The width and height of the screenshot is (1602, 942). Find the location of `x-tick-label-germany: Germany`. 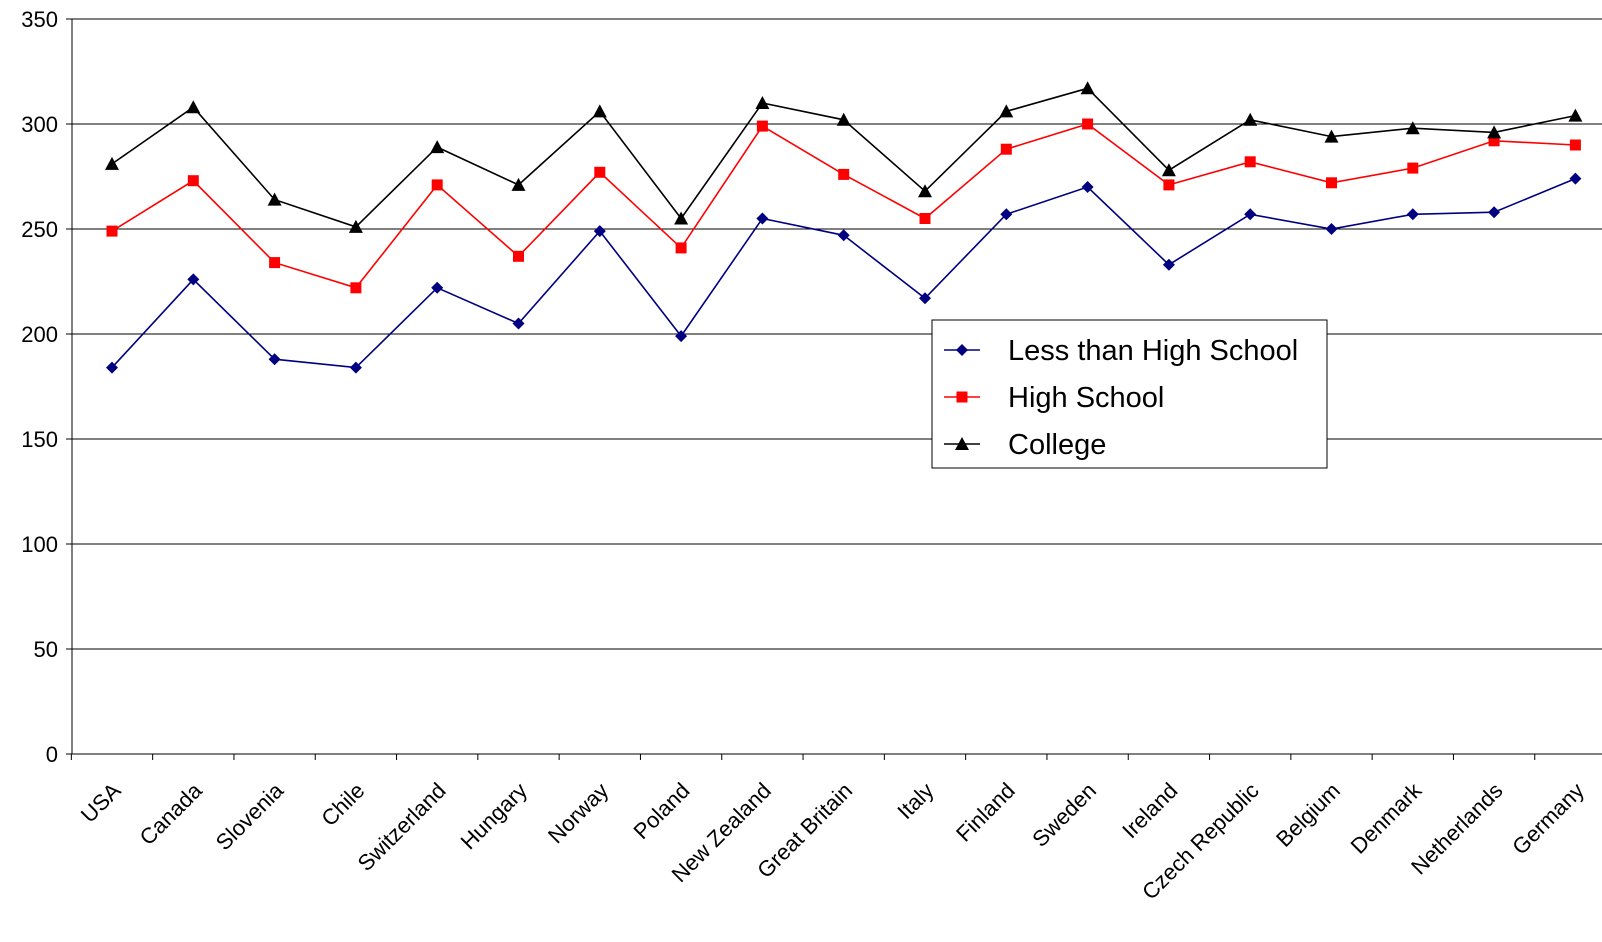

x-tick-label-germany: Germany is located at coordinates (1548, 819).